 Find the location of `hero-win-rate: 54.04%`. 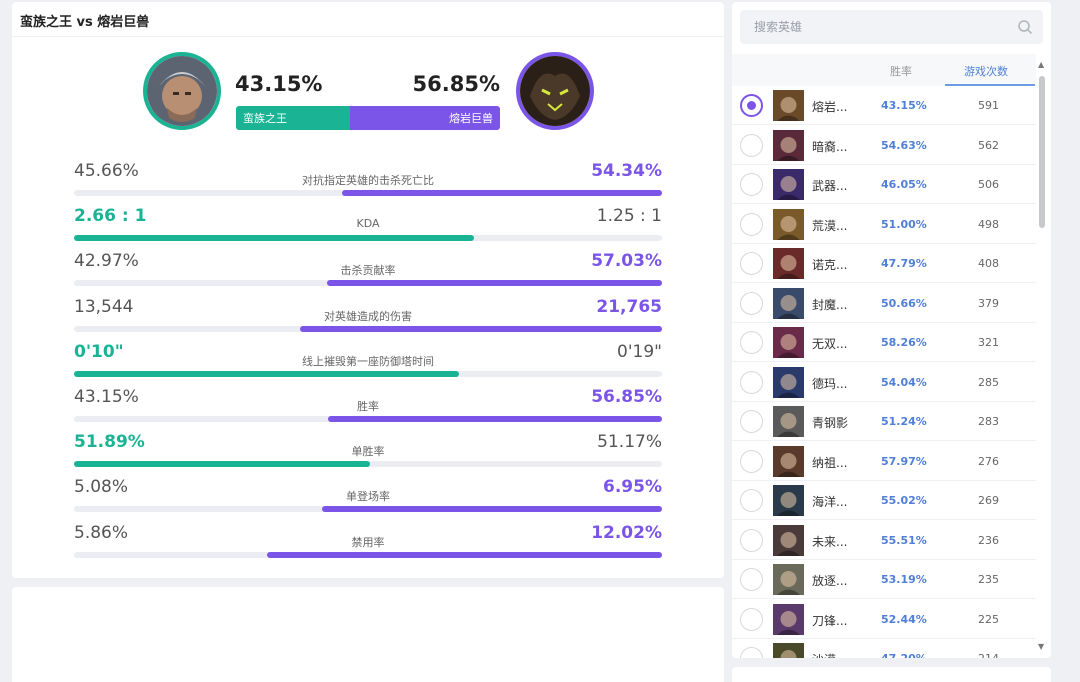

hero-win-rate: 54.04% is located at coordinates (904, 382).